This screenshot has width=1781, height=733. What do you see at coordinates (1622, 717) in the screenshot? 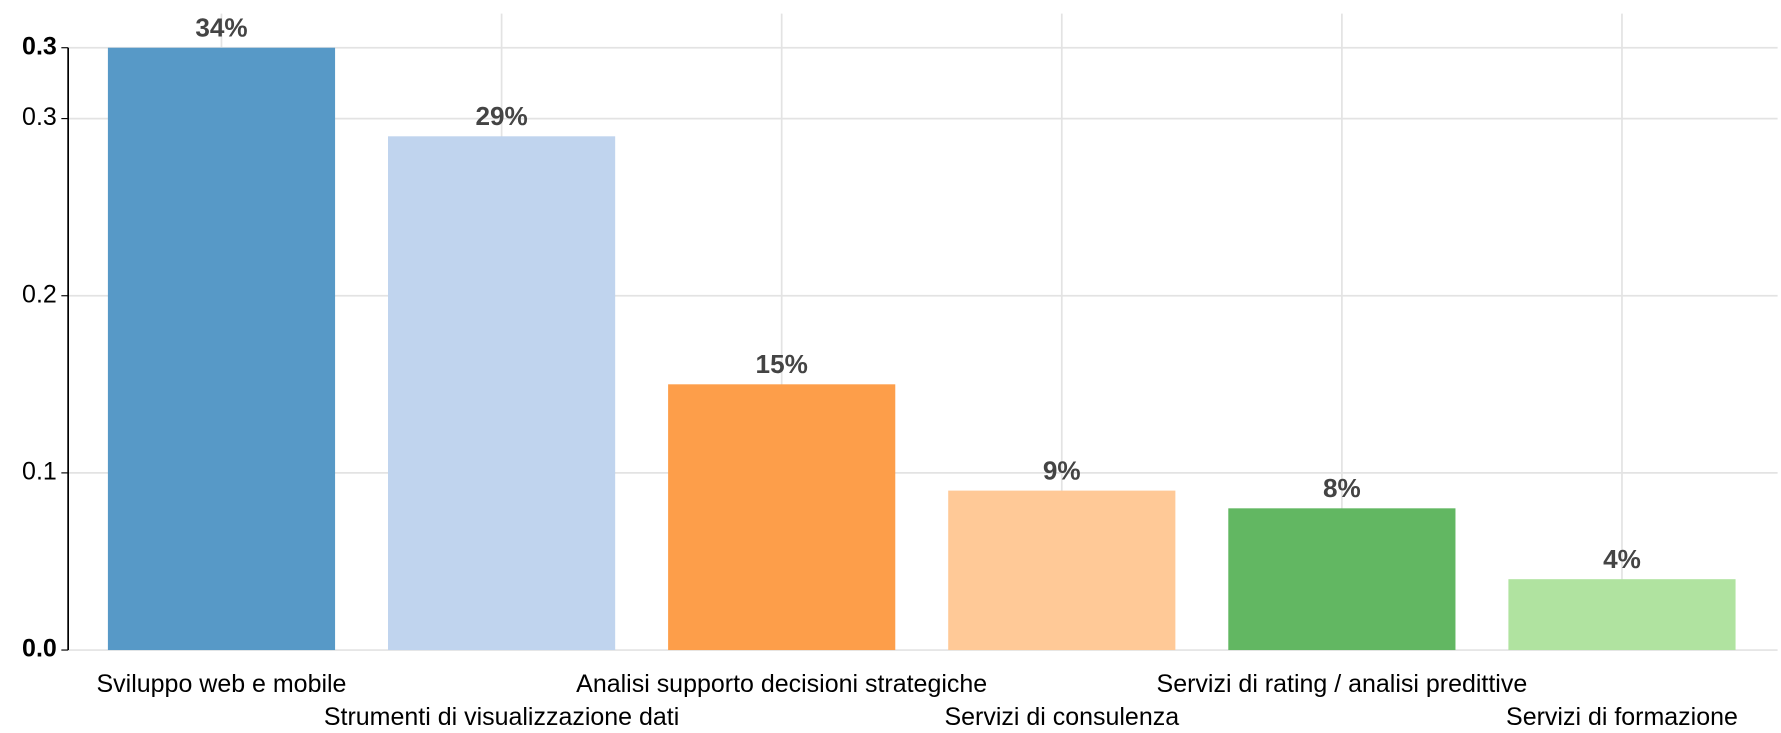
I see `x-tick-label: Servizi di formazione` at bounding box center [1622, 717].